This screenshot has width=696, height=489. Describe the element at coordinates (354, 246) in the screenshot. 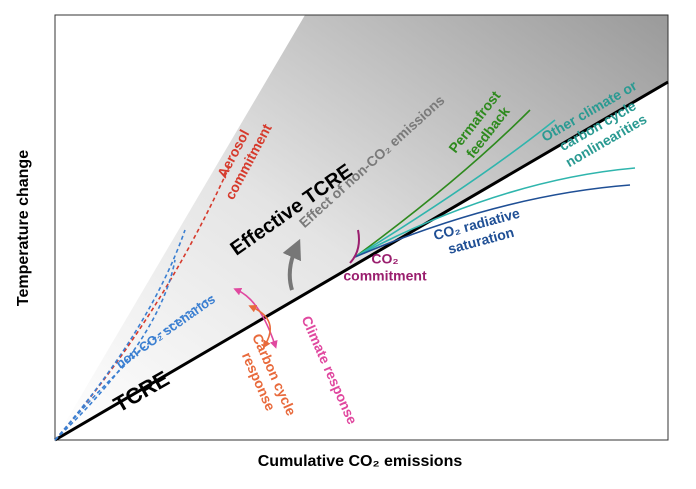

I see `commitment-curve` at that location.